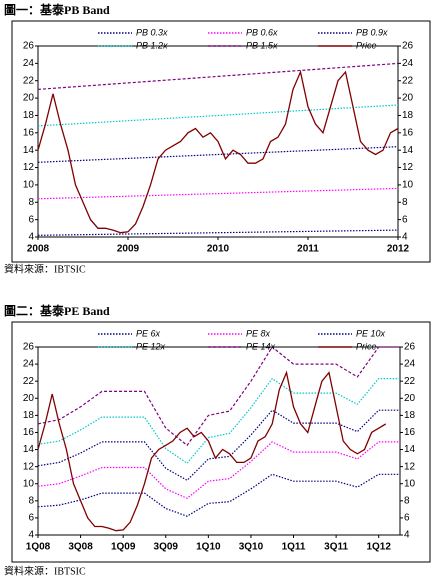 Image resolution: width=435 pixels, height=582 pixels. I want to click on x-tick-label: 2009, so click(128, 249).